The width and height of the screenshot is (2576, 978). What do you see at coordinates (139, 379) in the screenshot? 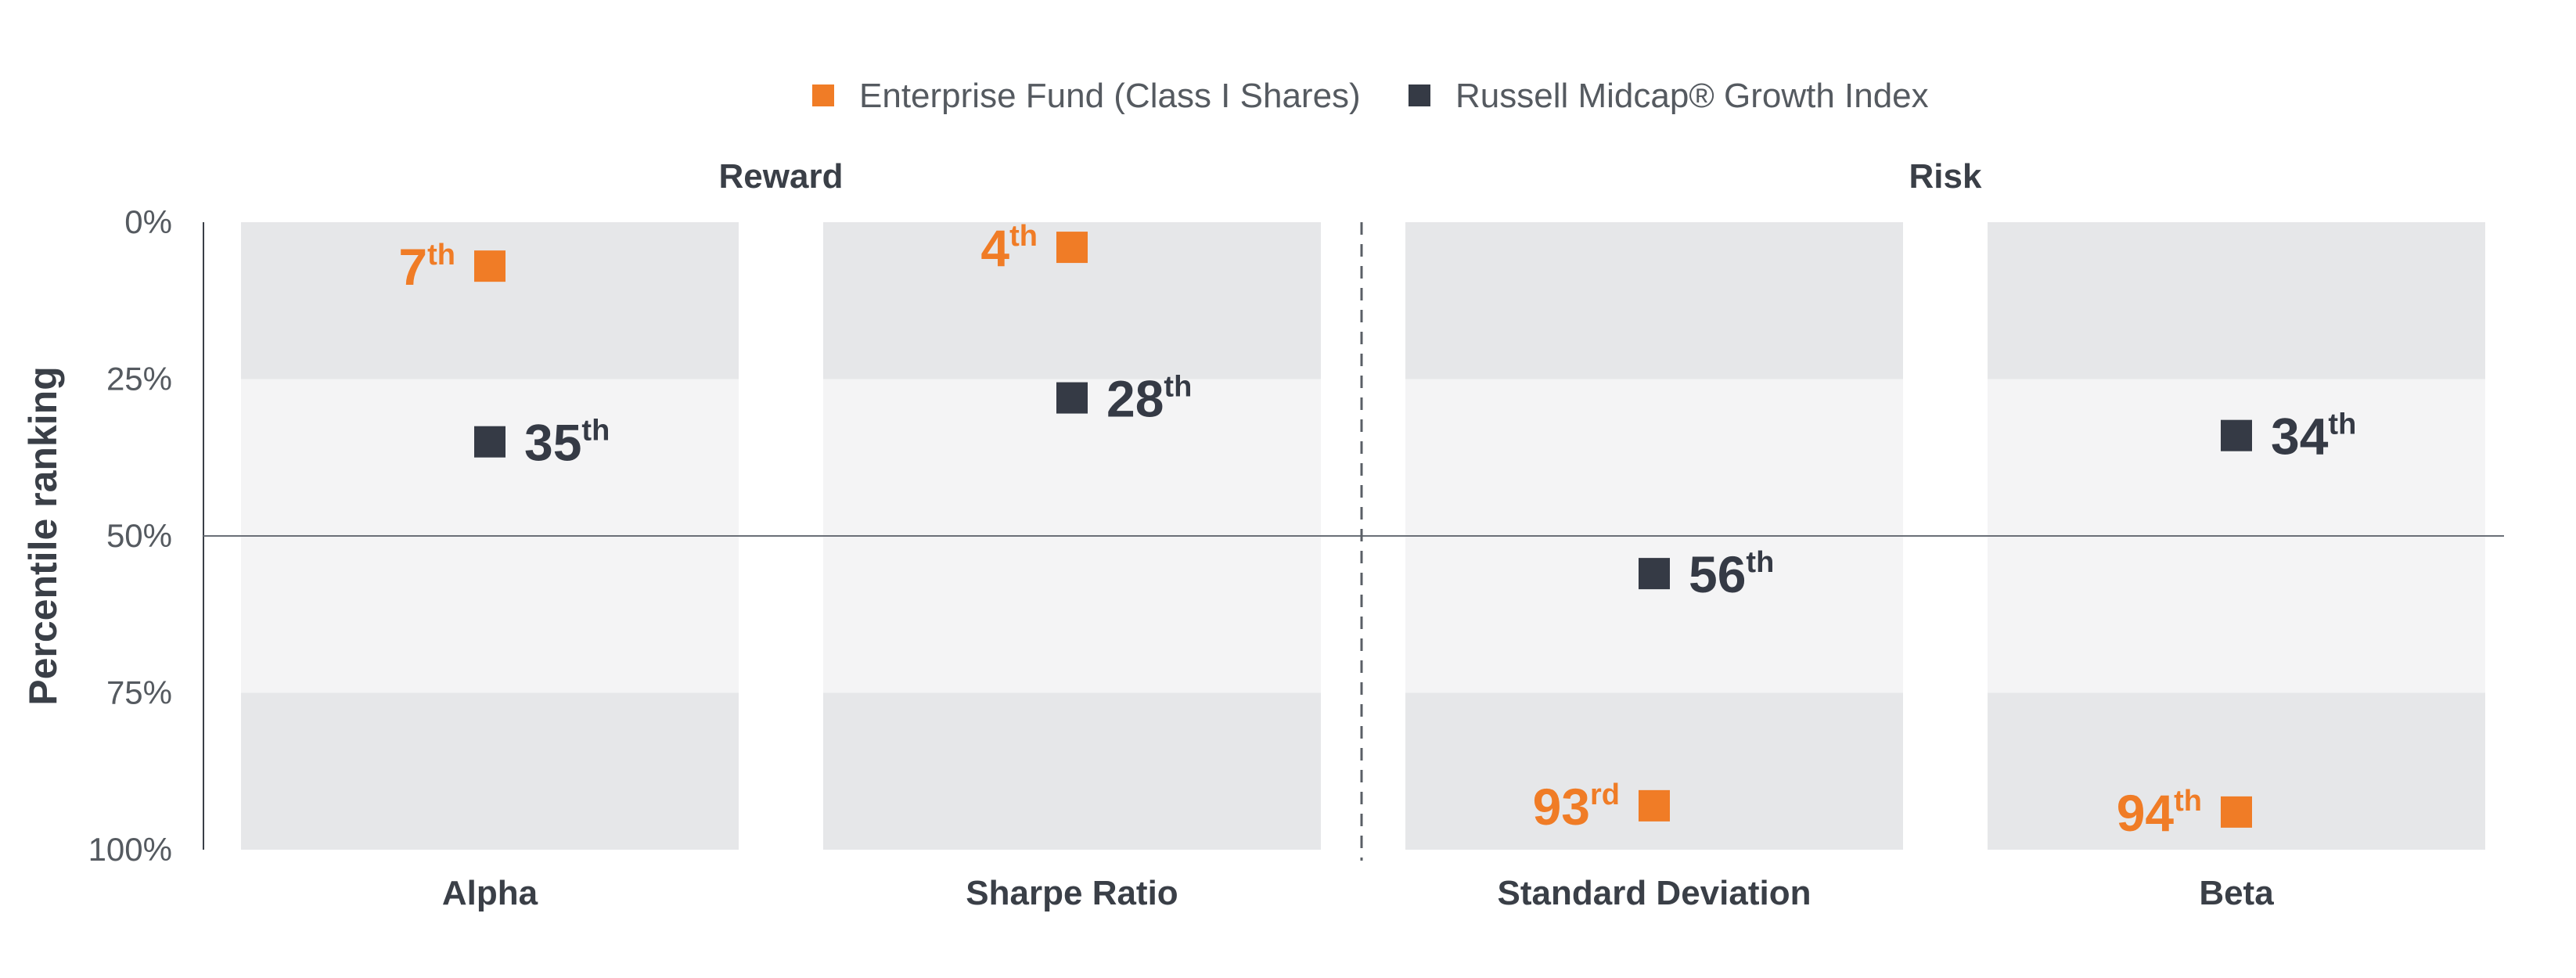
I see `y-tick-label: 25%` at bounding box center [139, 379].